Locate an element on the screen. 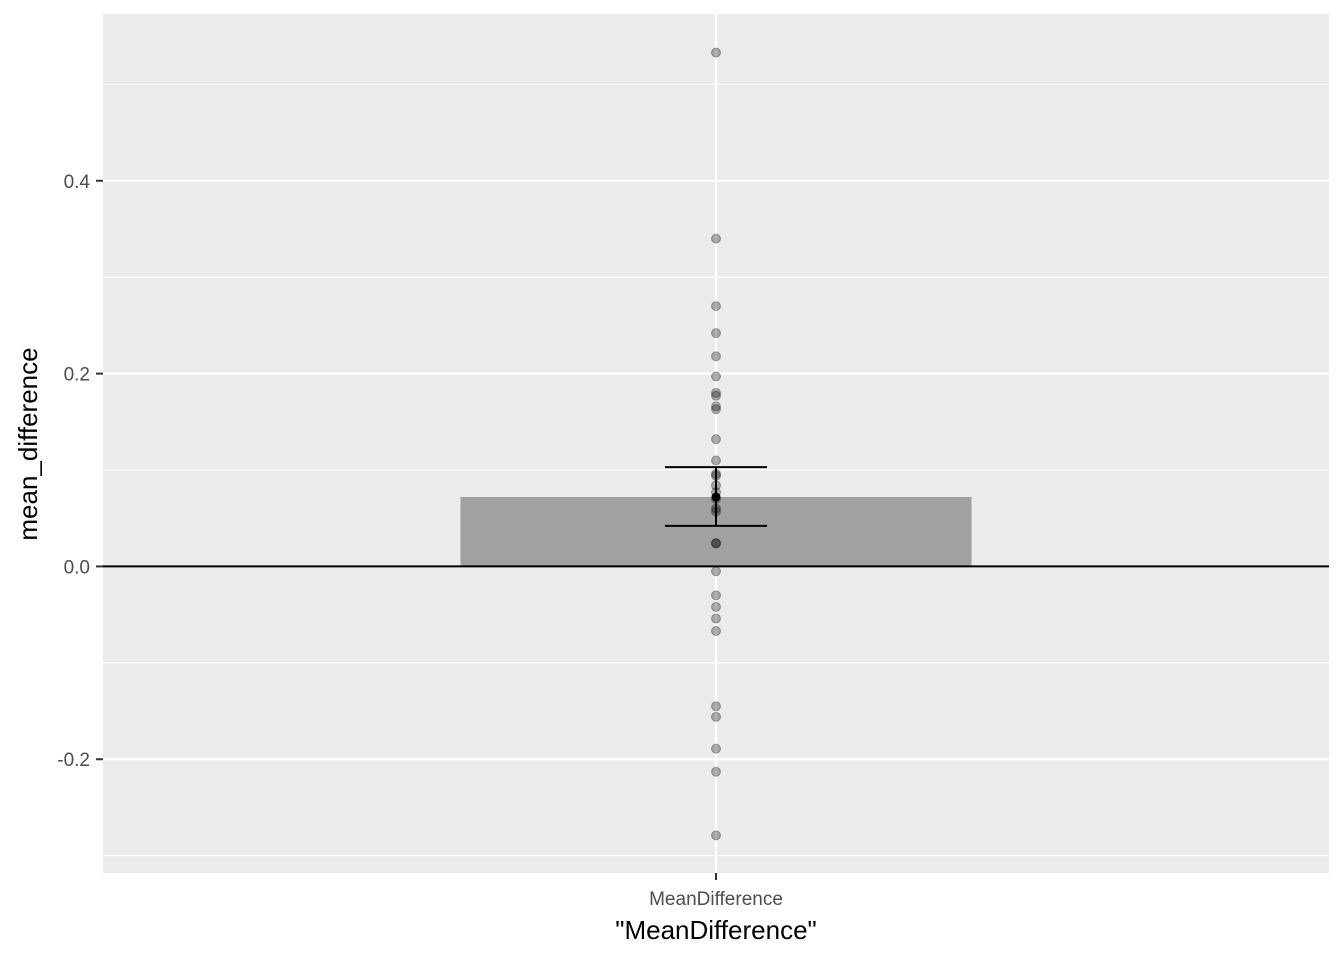 This screenshot has height=960, width=1344. data-point-layer is located at coordinates (716, 444).